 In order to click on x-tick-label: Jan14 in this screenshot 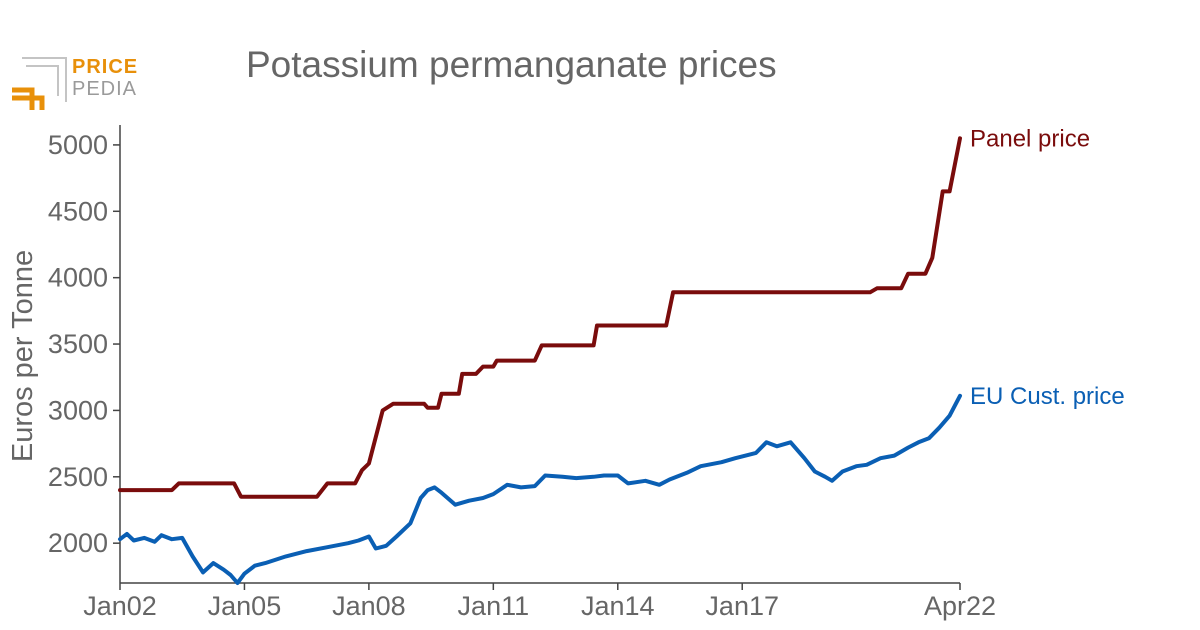, I will do `click(618, 606)`.